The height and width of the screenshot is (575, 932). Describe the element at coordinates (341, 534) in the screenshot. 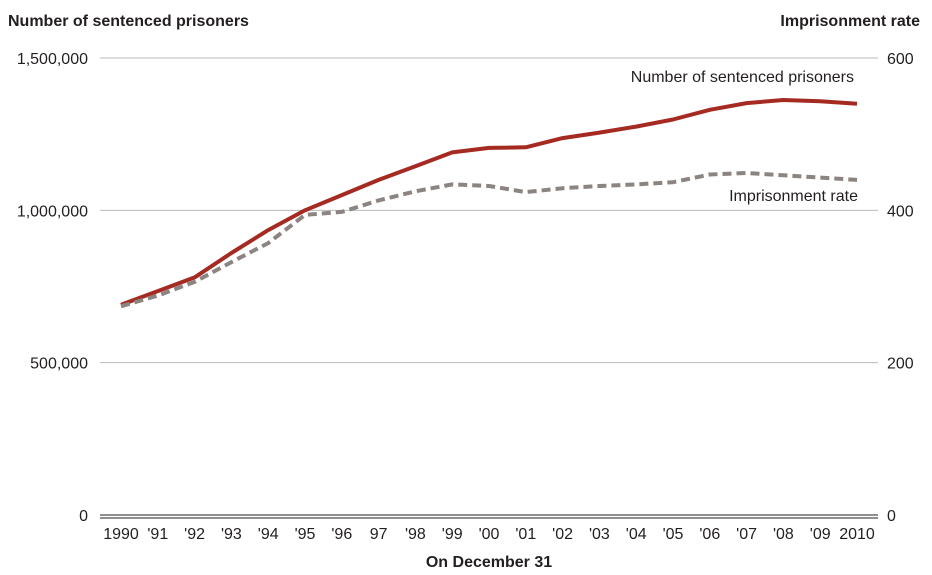

I see `x-tick-label: '96` at that location.